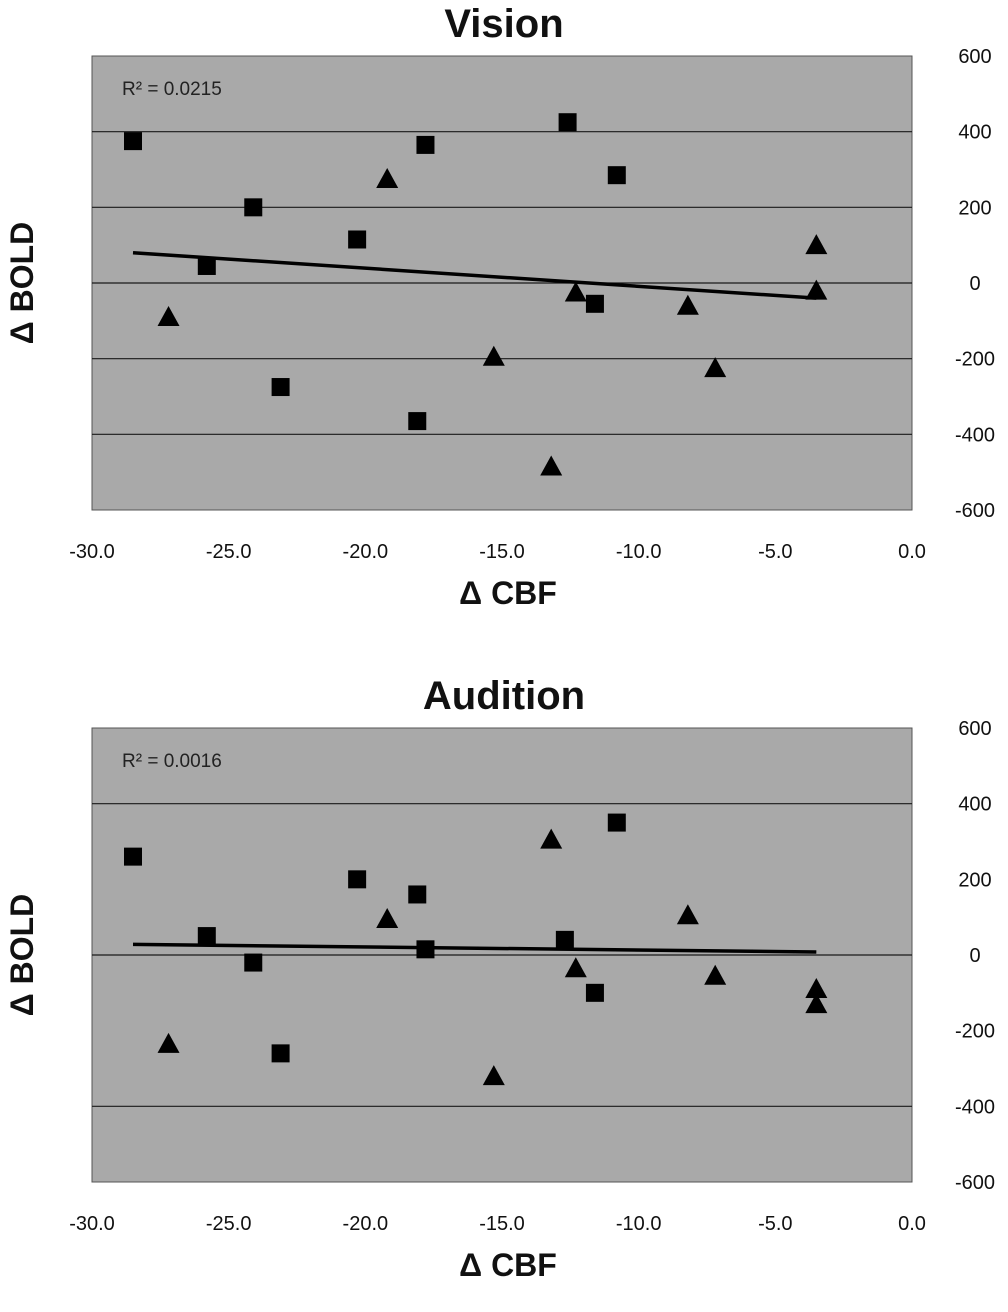 The image size is (1008, 1312). What do you see at coordinates (504, 696) in the screenshot?
I see `chart-title: Audition` at bounding box center [504, 696].